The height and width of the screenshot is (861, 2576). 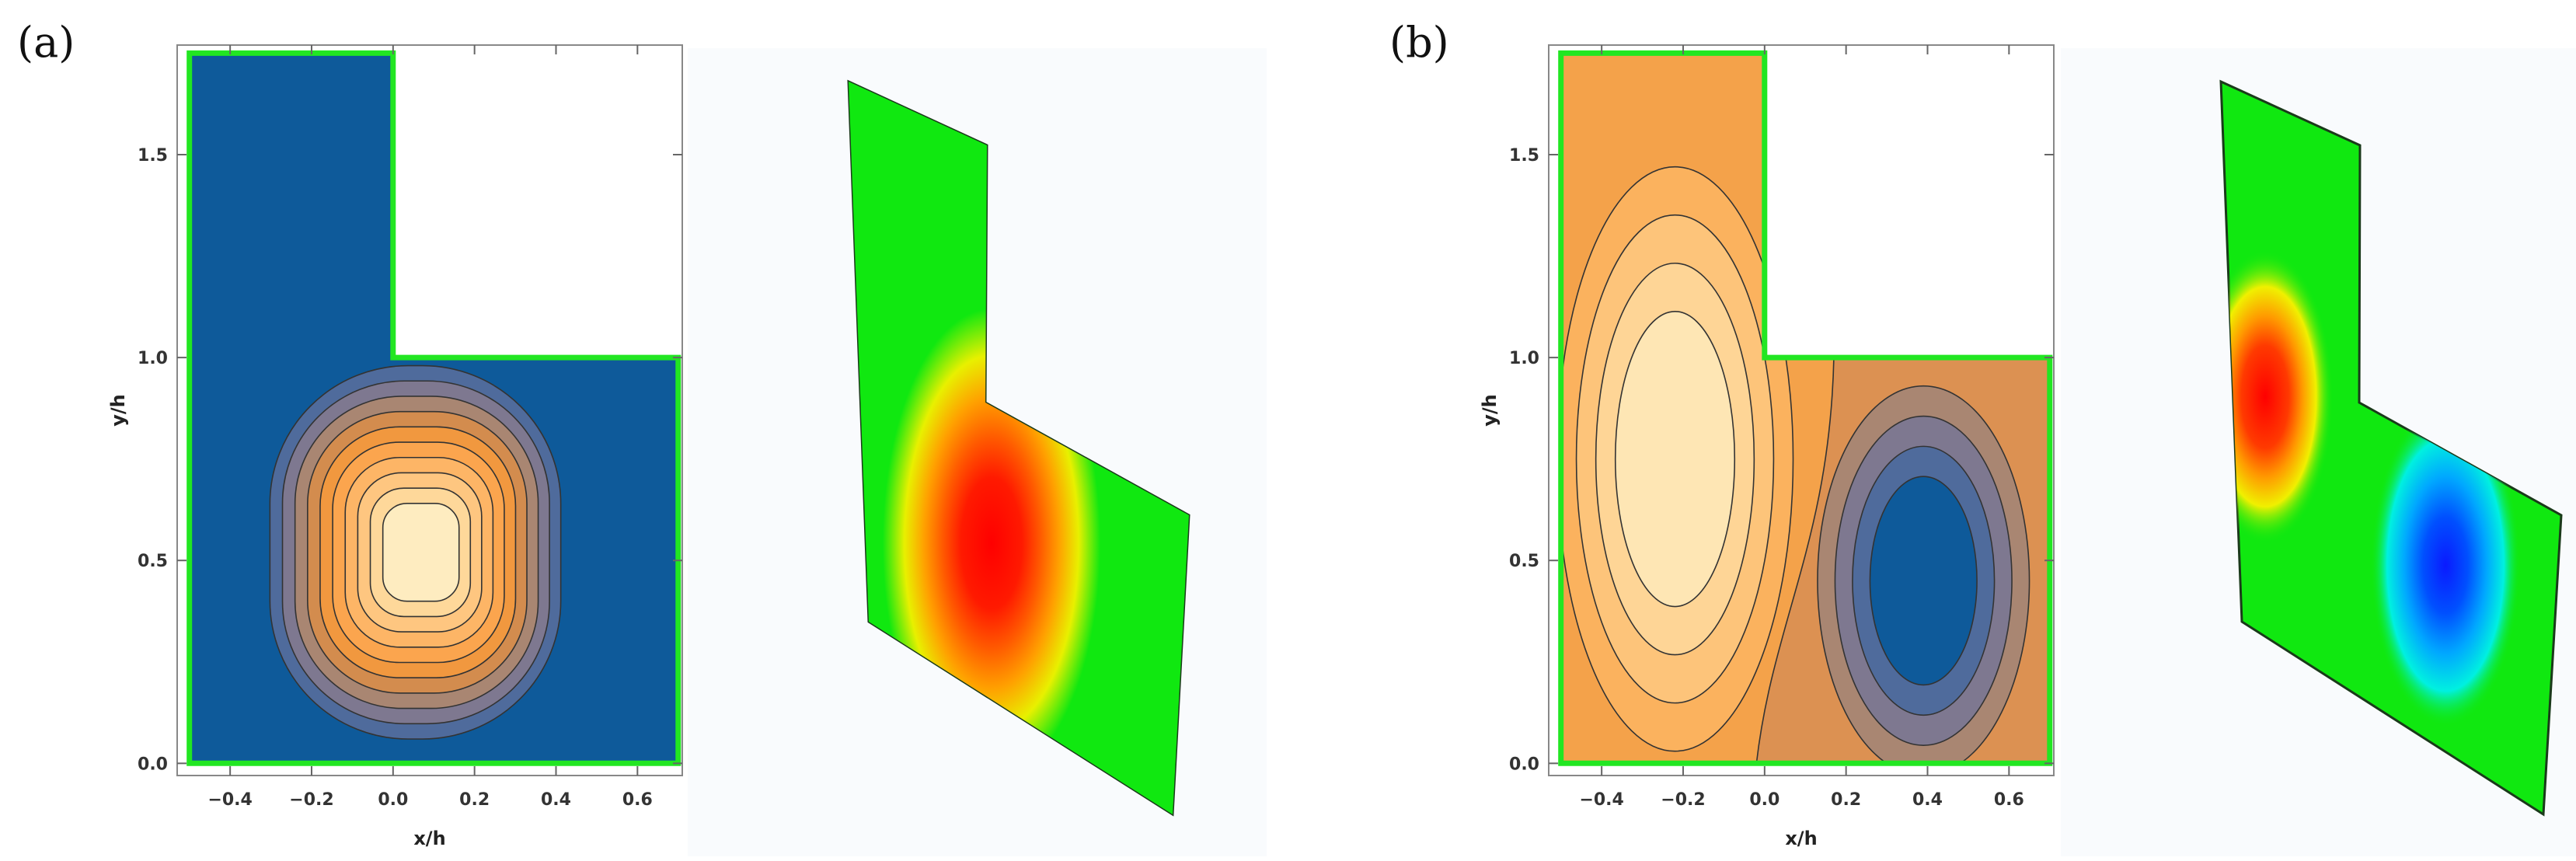 I want to click on surface-peak-a, so click(x=1019, y=448).